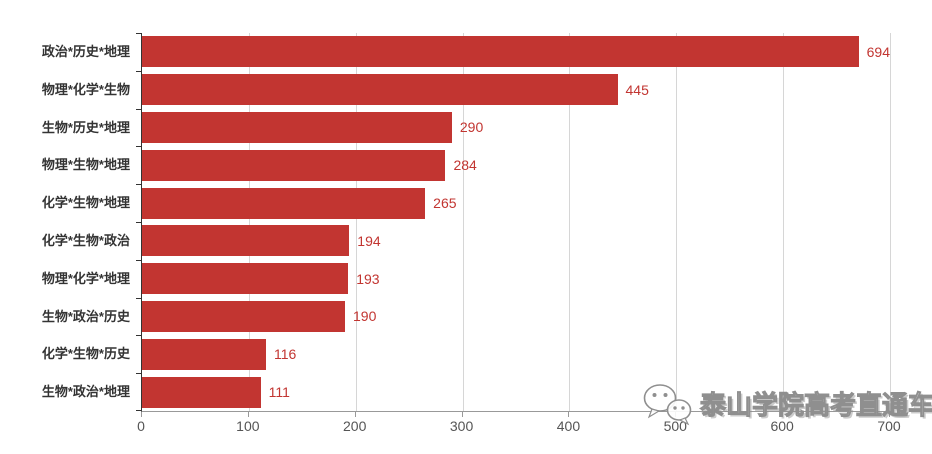 The height and width of the screenshot is (454, 932). I want to click on bar-row: 265, so click(516, 203).